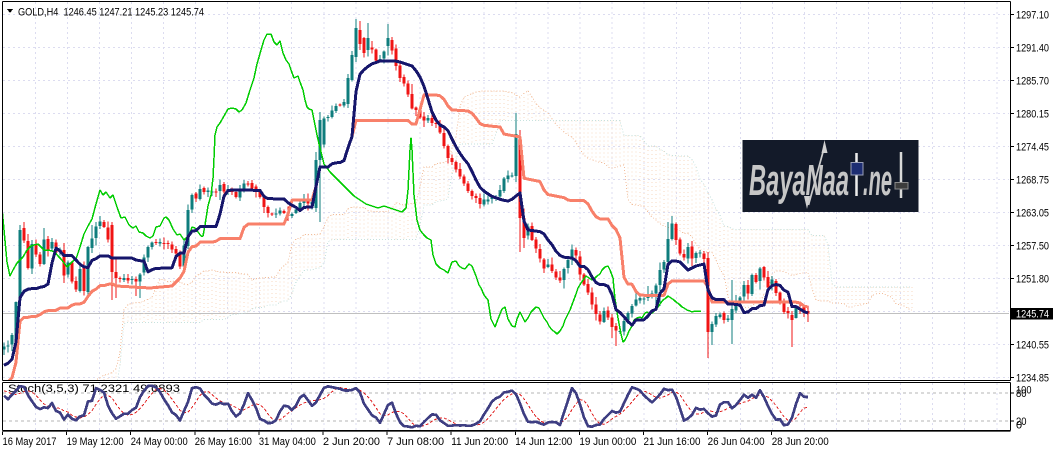 Image resolution: width=1053 pixels, height=457 pixels. I want to click on svg-text: 100, so click(1024, 390).